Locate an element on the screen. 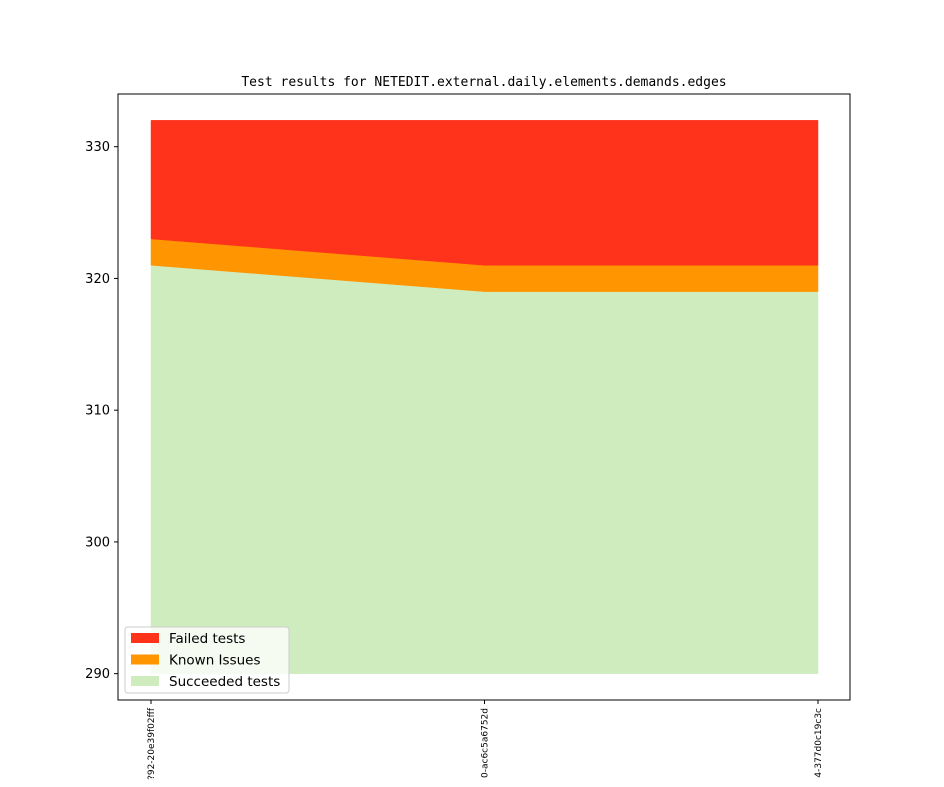 This screenshot has height=787, width=944. y-tick-label: 320 is located at coordinates (97, 279).